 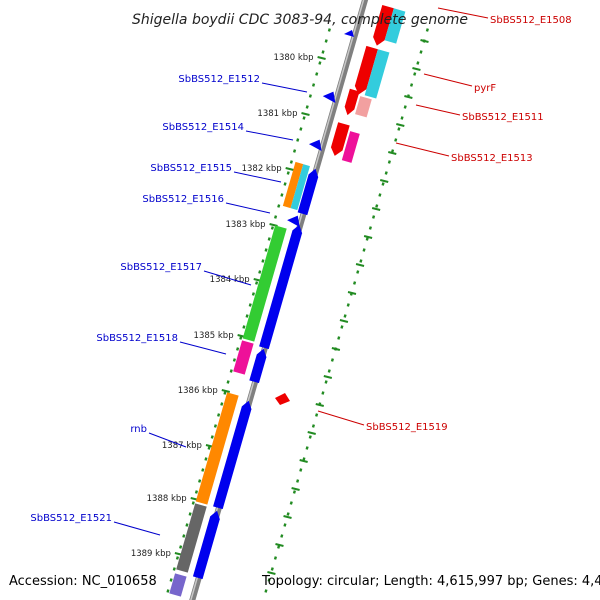 I want to click on scale-tick-label: 1388 kbp, so click(x=167, y=499).